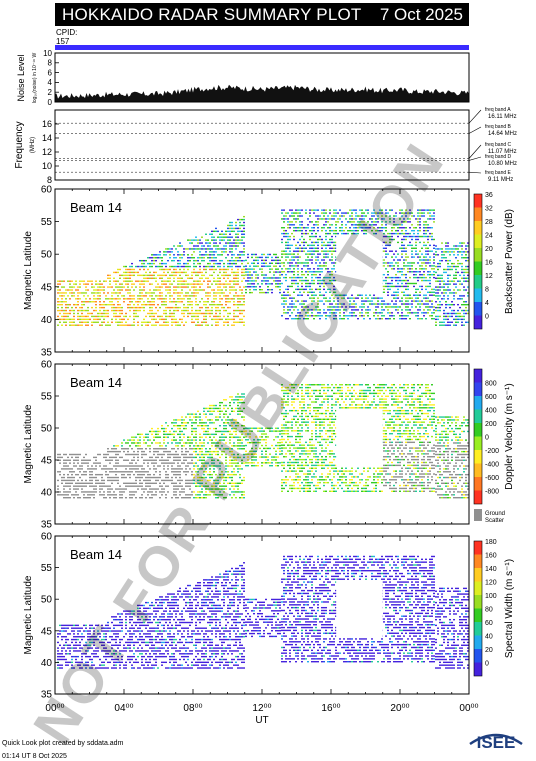  What do you see at coordinates (489, 209) in the screenshot?
I see `colorbar-tick-label: 32` at bounding box center [489, 209].